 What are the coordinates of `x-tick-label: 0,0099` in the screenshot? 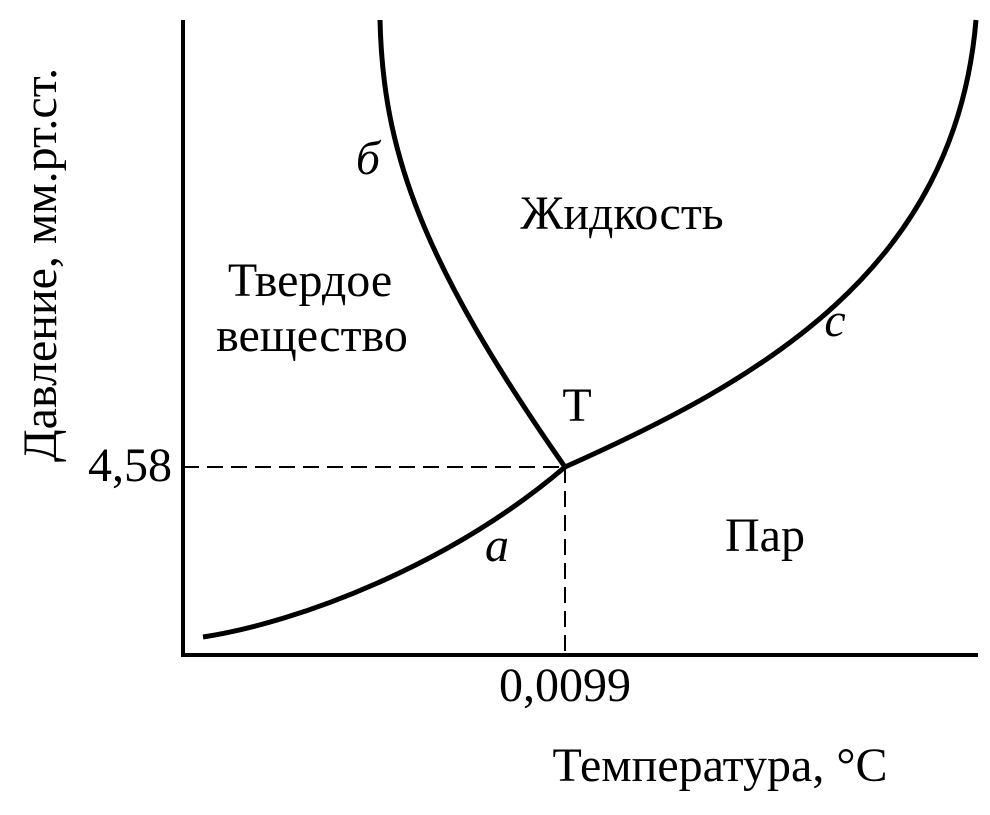 It's located at (565, 685).